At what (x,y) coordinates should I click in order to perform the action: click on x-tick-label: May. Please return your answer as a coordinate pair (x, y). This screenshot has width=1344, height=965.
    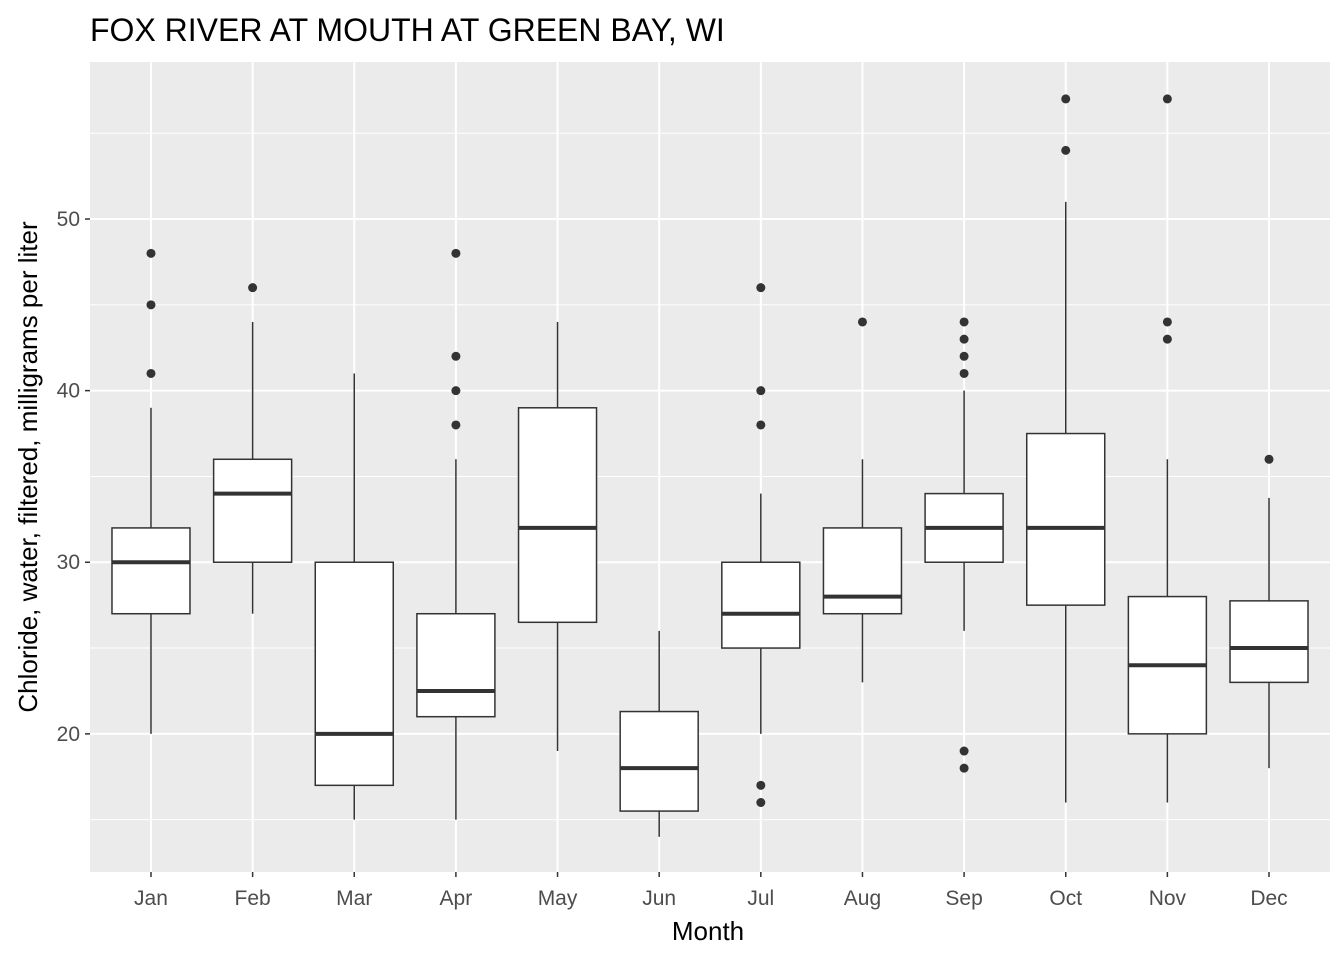
    Looking at the image, I should click on (558, 898).